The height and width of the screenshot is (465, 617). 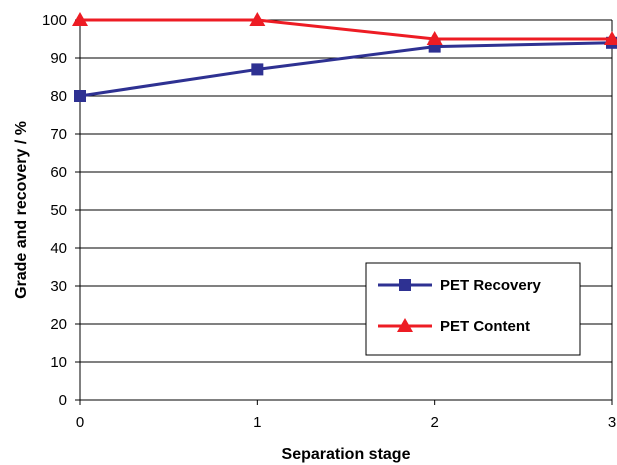 I want to click on y-tick-label: 100, so click(x=54, y=20).